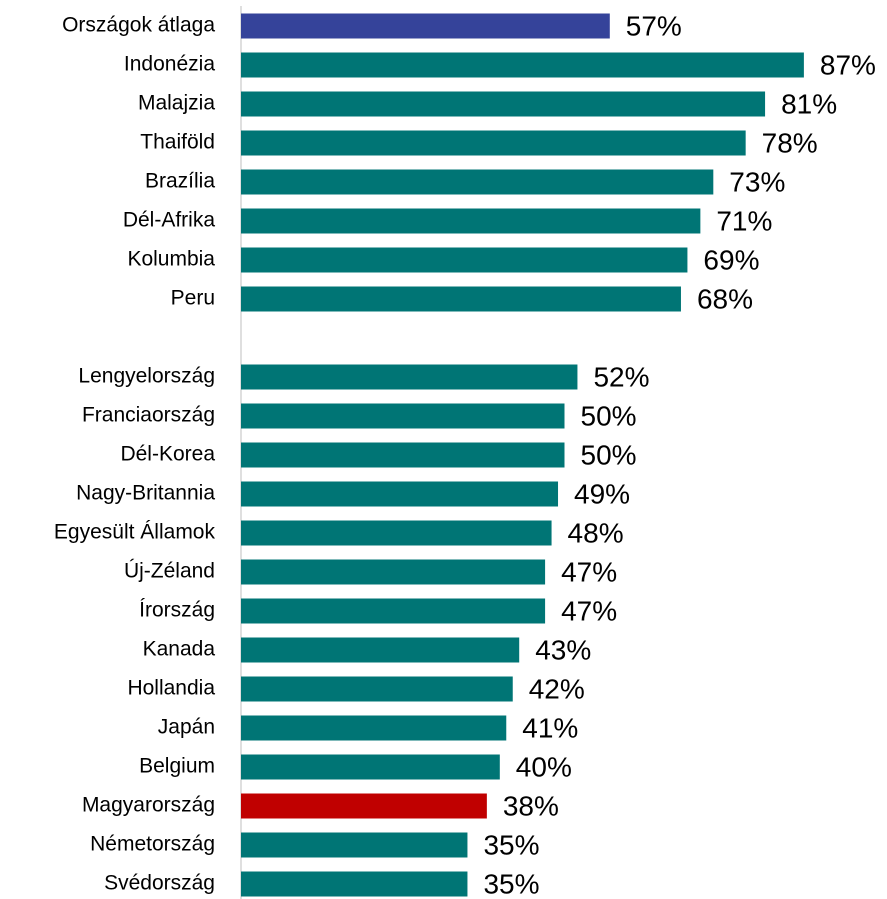 The height and width of the screenshot is (899, 887). Describe the element at coordinates (169, 571) in the screenshot. I see `category-label: Új-Zéland` at that location.